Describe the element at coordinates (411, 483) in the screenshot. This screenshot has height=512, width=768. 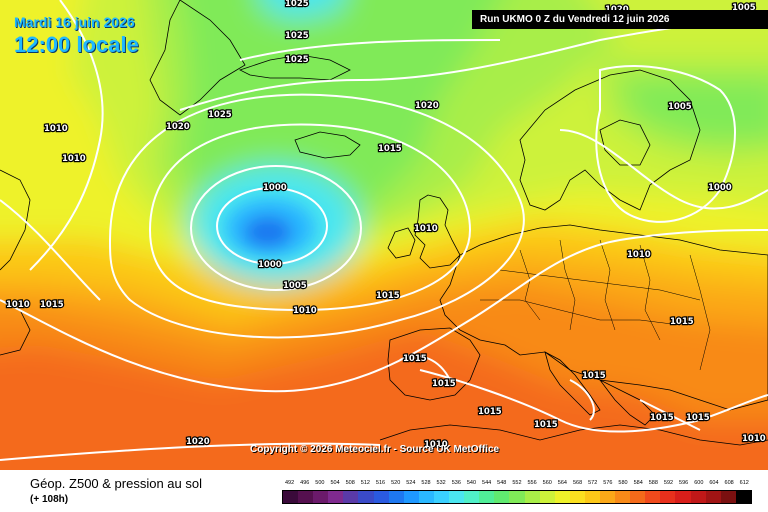
I see `scale-tick-label: 524` at that location.